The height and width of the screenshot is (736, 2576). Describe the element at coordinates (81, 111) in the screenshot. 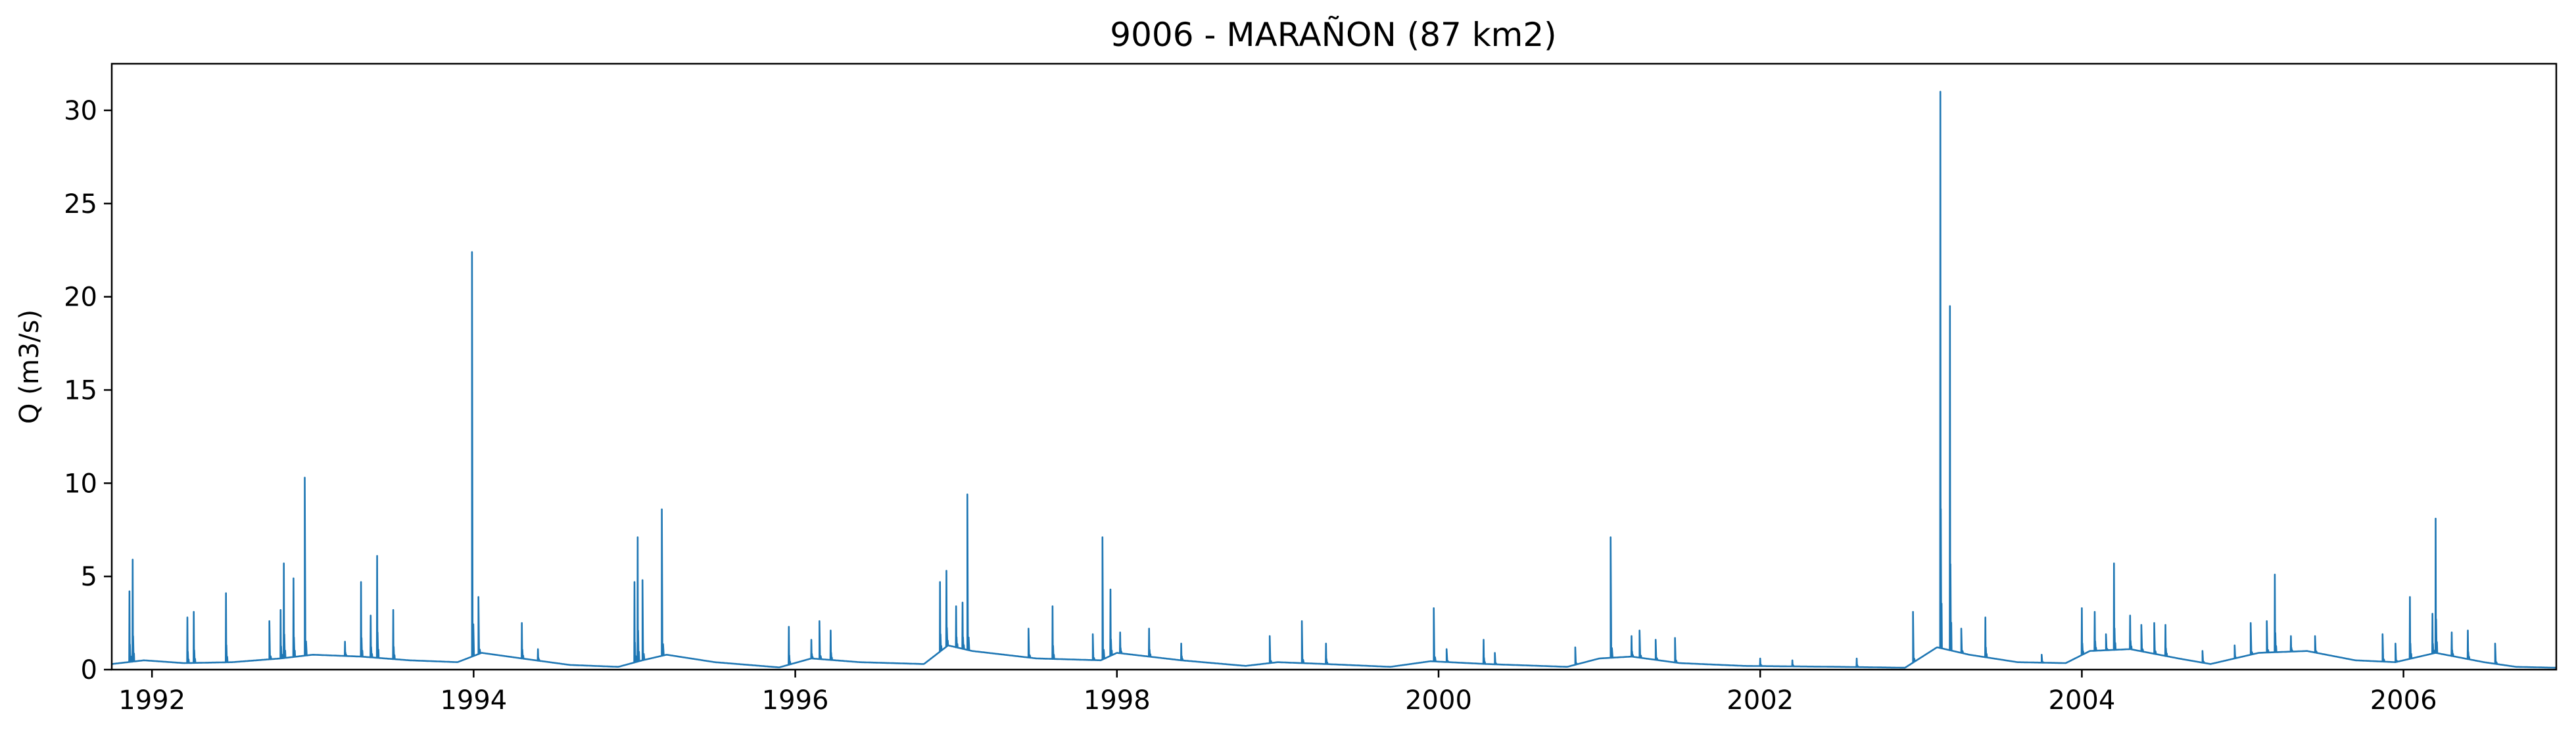

I see `y-tick-label: 30` at that location.